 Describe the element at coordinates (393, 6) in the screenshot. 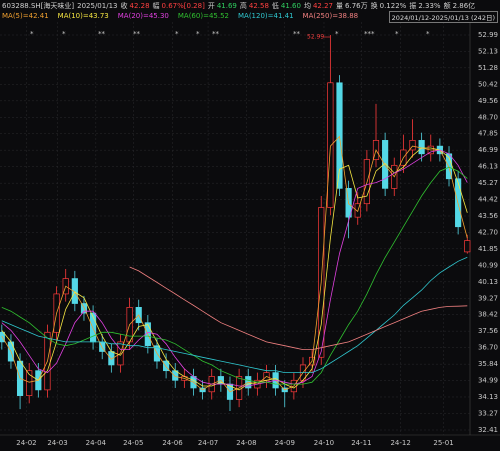

I see `quote-value: 0.122%` at that location.